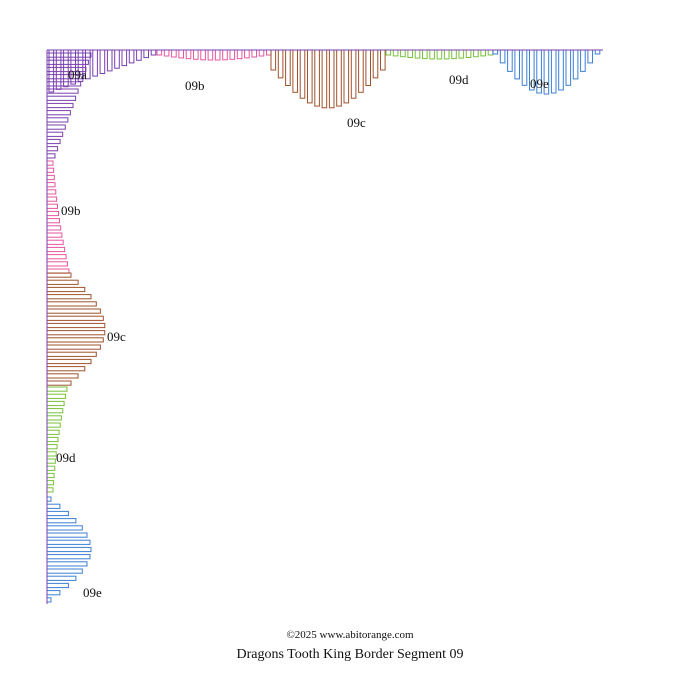 The height and width of the screenshot is (700, 700). I want to click on label-09e-top: 09e, so click(539, 83).